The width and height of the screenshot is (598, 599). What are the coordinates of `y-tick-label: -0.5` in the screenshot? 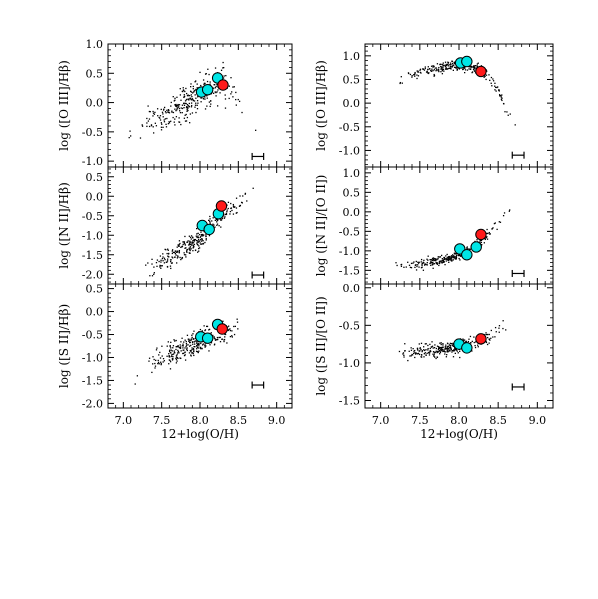 It's located at (92, 132).